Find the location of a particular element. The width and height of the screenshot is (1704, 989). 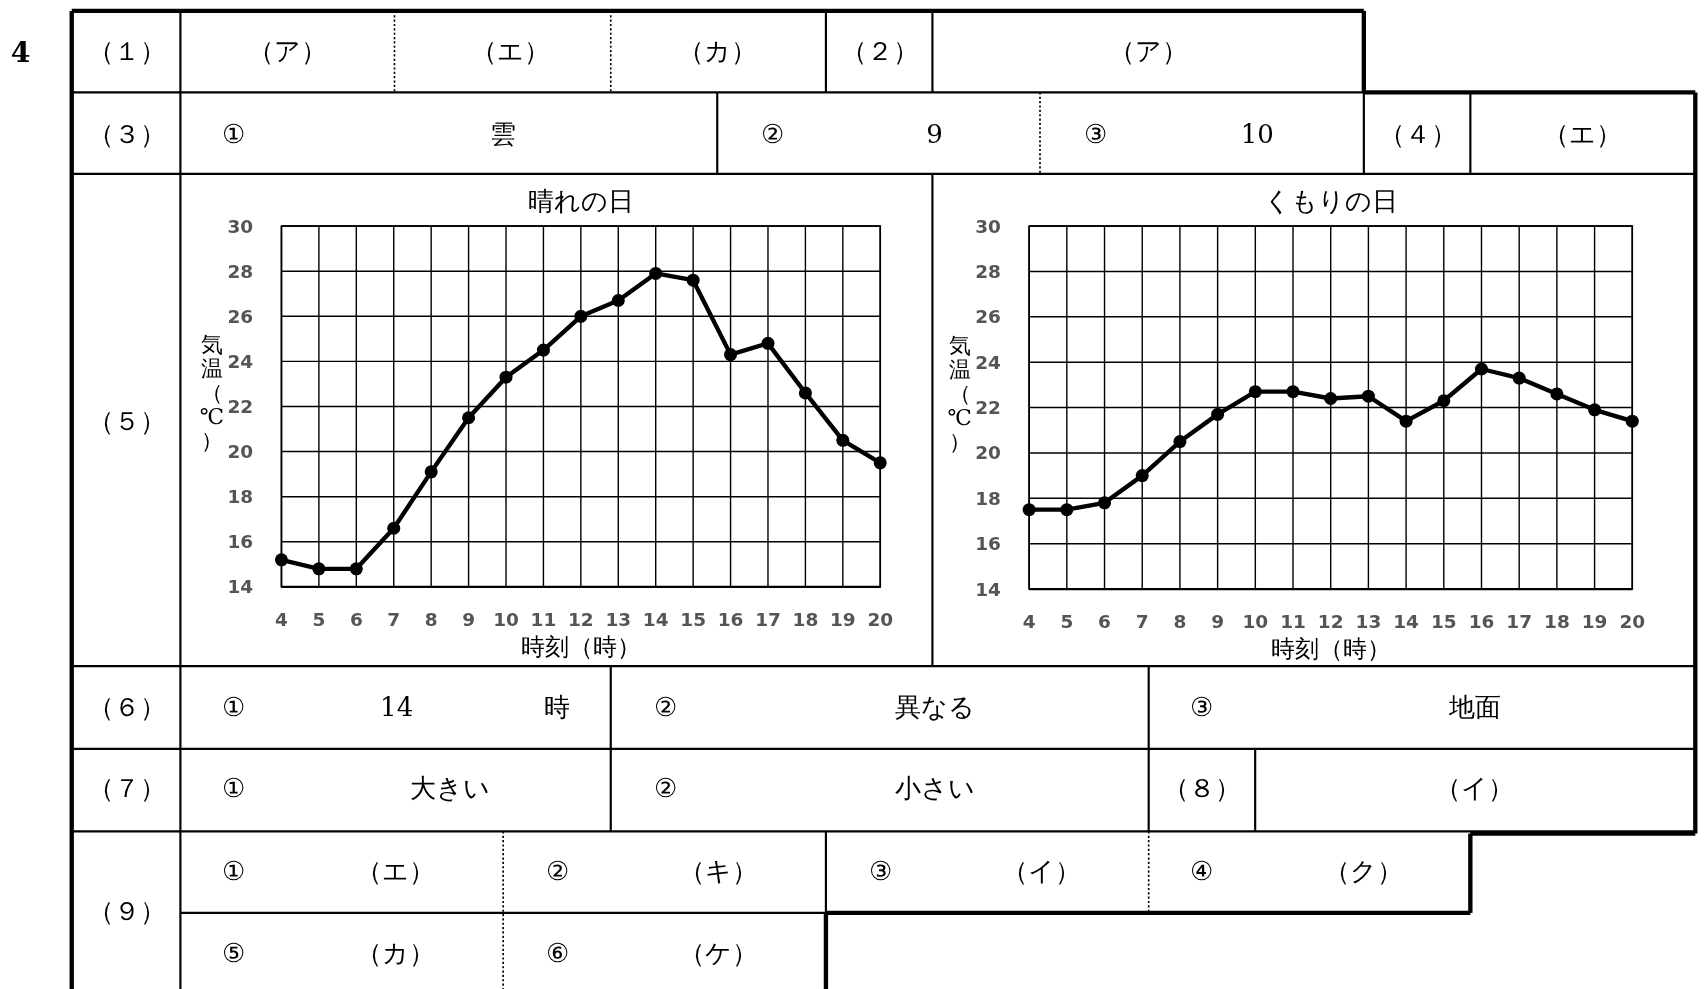

chart-title: 晴れの日 is located at coordinates (580, 201).